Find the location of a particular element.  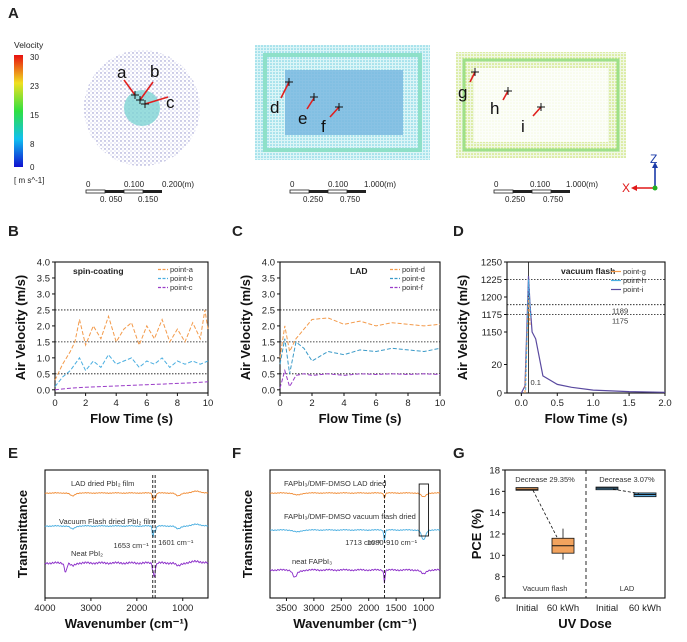

legend-label: point-e is located at coordinates (413, 278).